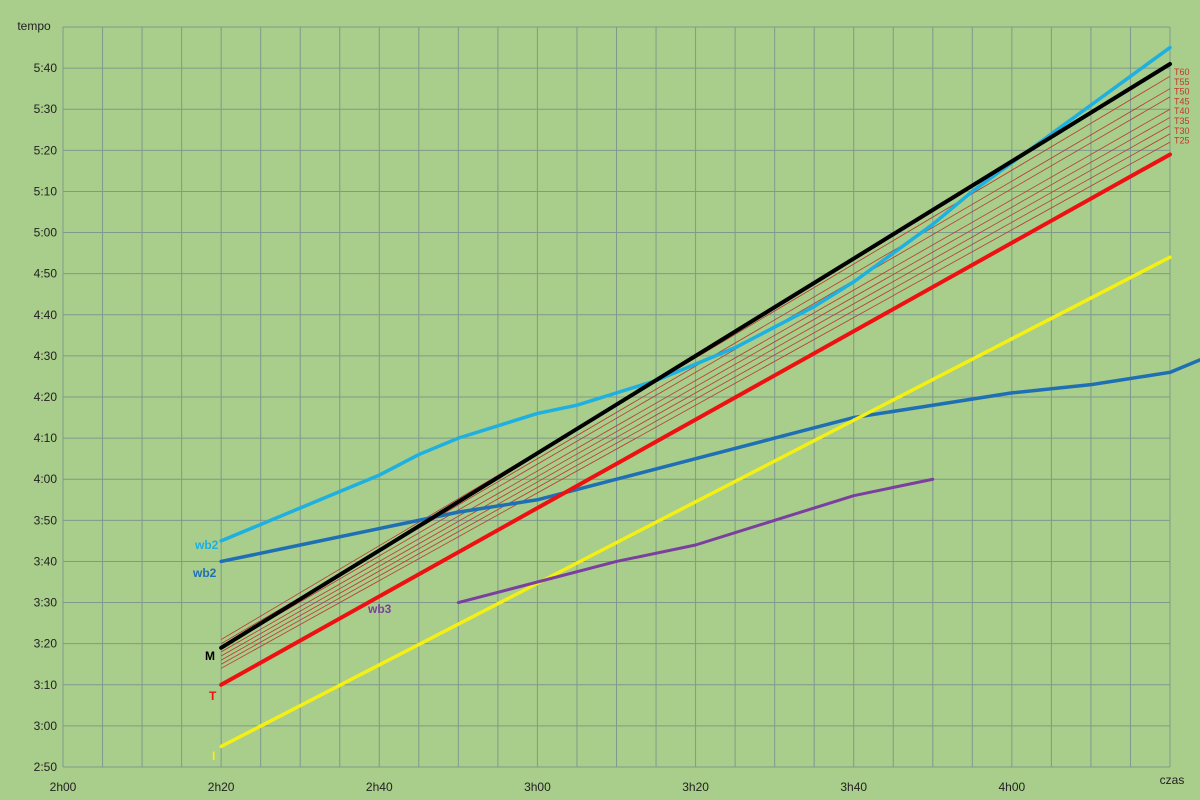  What do you see at coordinates (46, 603) in the screenshot?
I see `y-tick-label: 3:30` at bounding box center [46, 603].